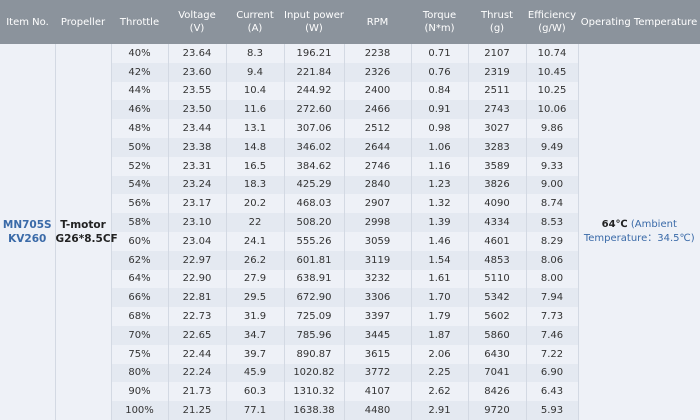  I want to click on throttle-cell: 90%, so click(139, 392).